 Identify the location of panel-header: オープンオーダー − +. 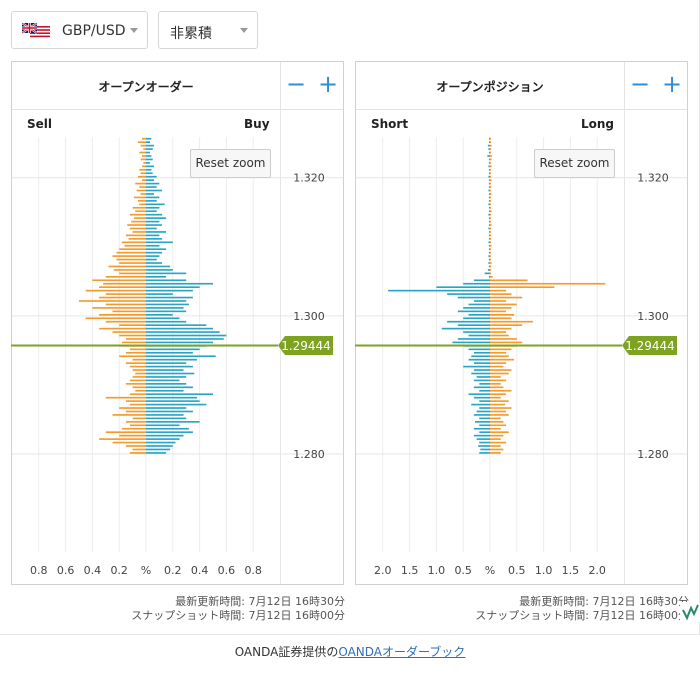
(177, 86).